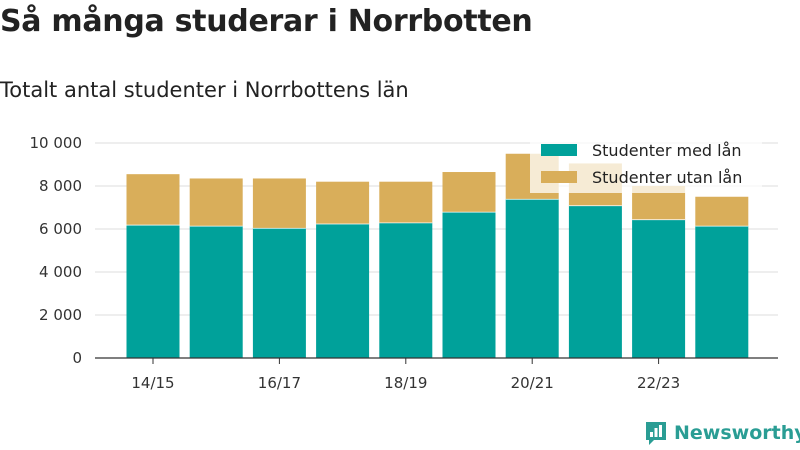  Describe the element at coordinates (405, 383) in the screenshot. I see `x-tick-label: 18/19` at that location.